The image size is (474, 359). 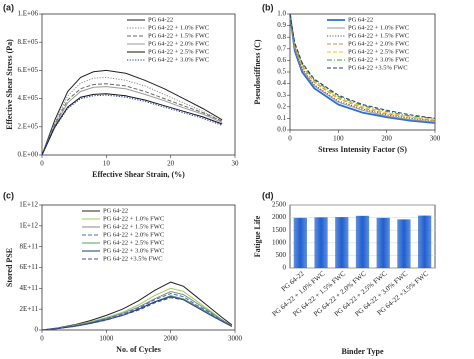 I want to click on y-tick-label: 0.4, so click(x=281, y=83).